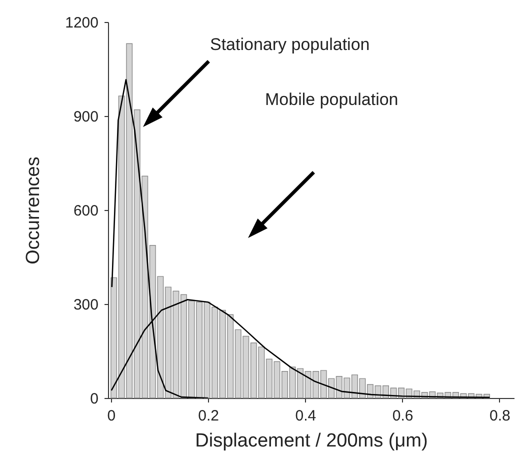 The image size is (519, 463). I want to click on y-tick-label: 600, so click(85, 211).